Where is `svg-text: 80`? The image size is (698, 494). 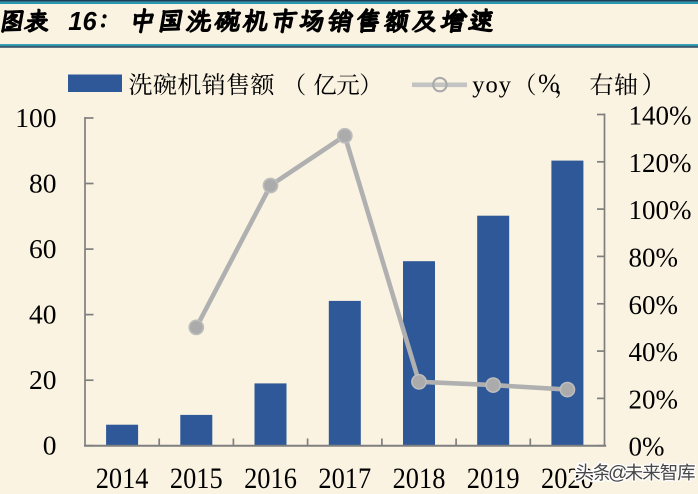
svg-text: 80 is located at coordinates (43, 183).